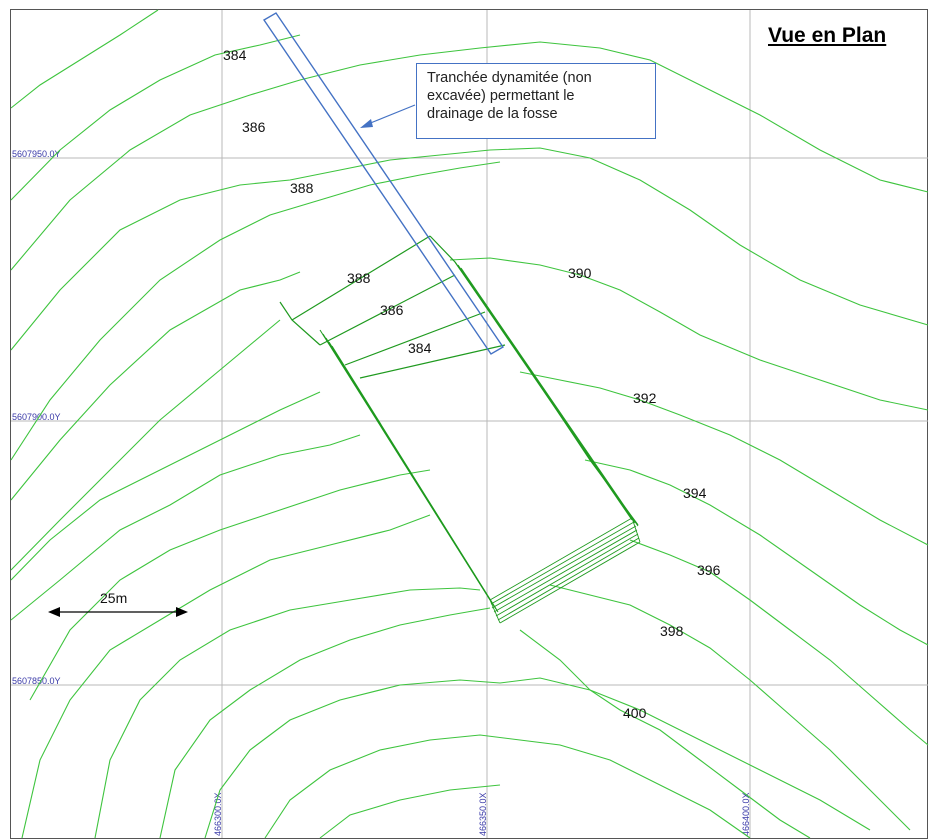 The width and height of the screenshot is (929, 840). What do you see at coordinates (695, 493) in the screenshot?
I see `contour-label-394: 394` at bounding box center [695, 493].